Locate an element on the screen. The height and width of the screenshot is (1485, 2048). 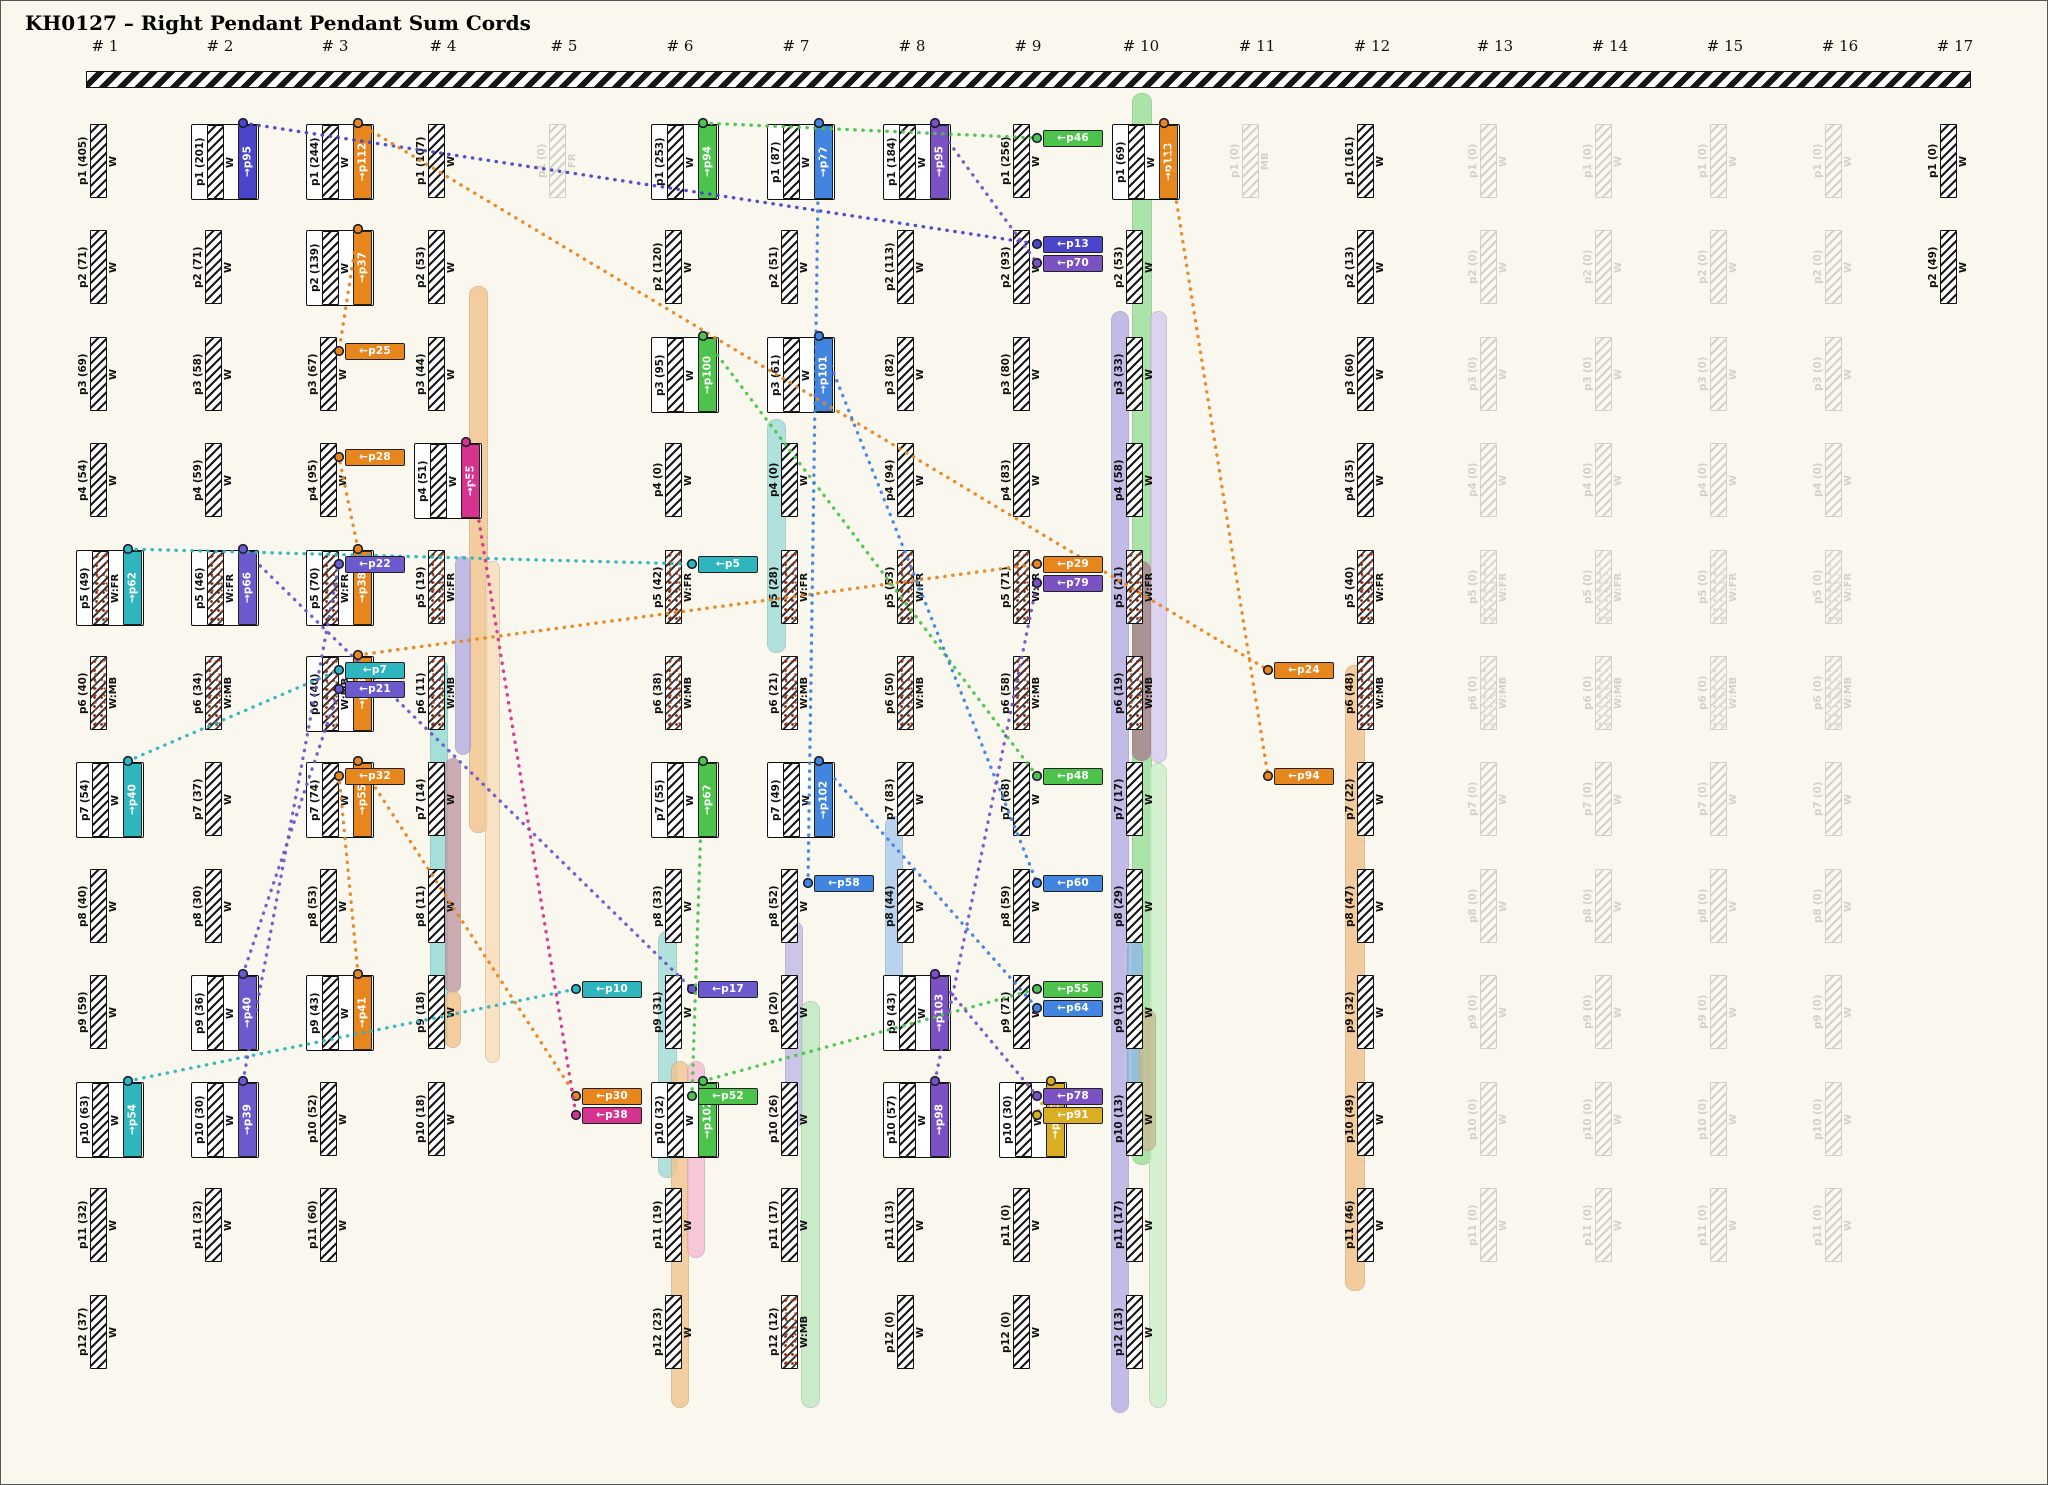
cord-label: p8 (59) is located at coordinates (1006, 906).